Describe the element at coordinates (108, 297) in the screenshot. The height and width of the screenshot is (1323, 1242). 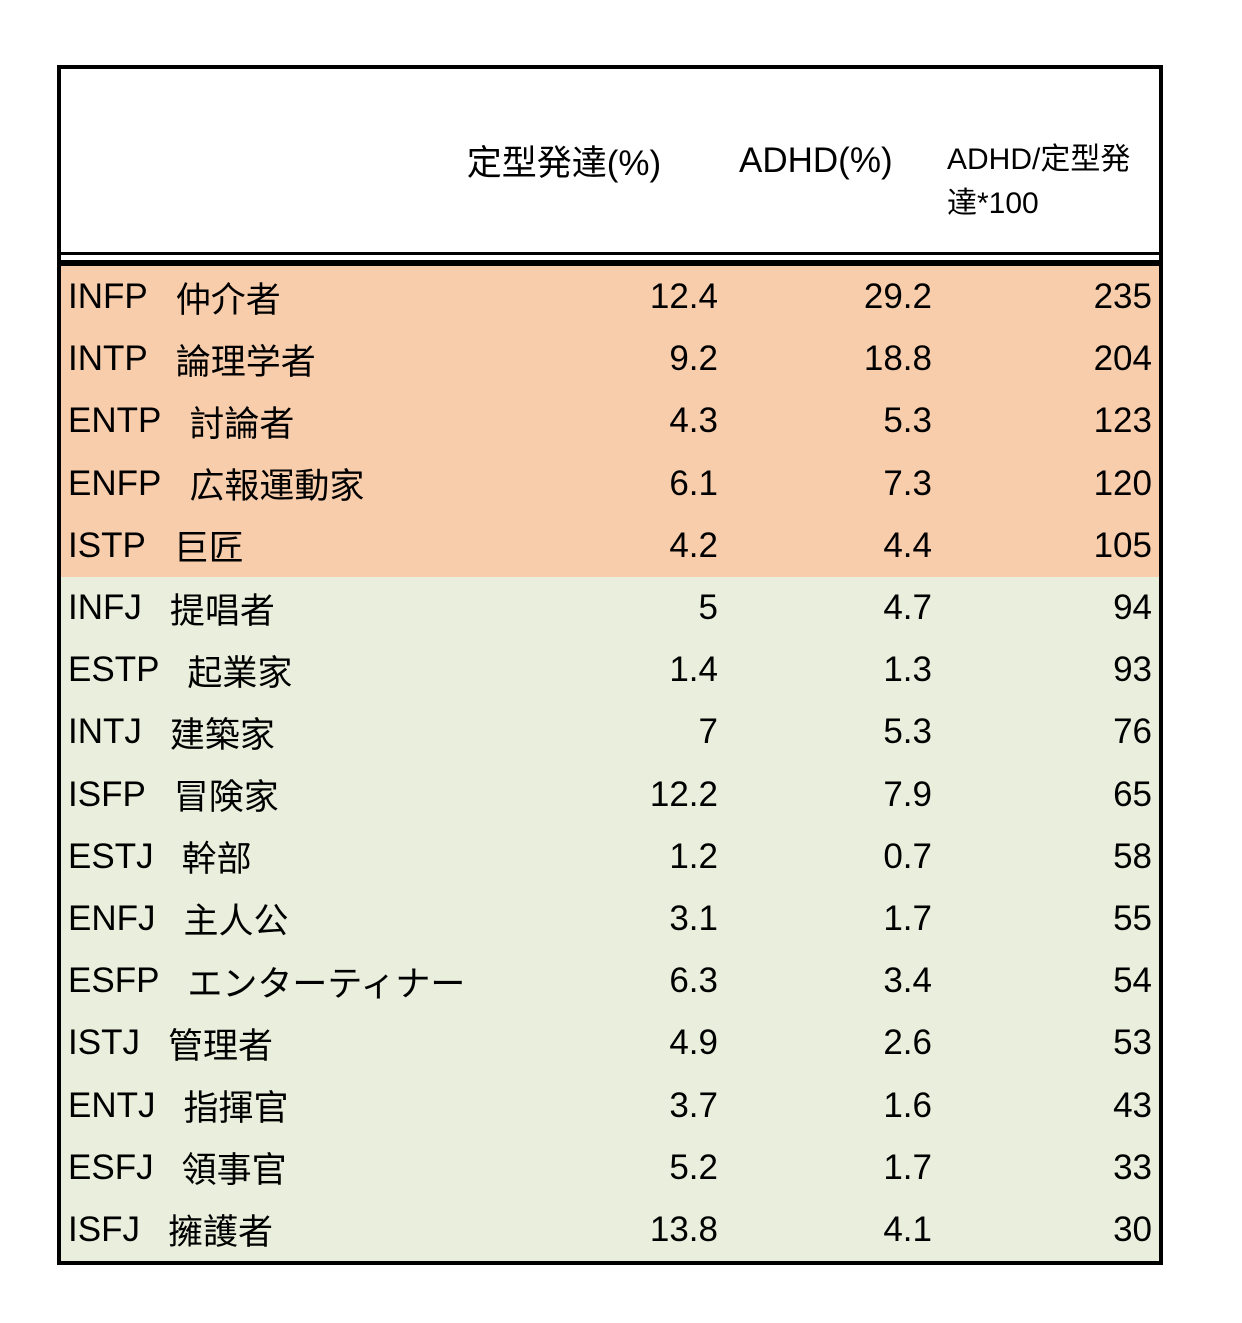
I see `type-code: INFP` at that location.